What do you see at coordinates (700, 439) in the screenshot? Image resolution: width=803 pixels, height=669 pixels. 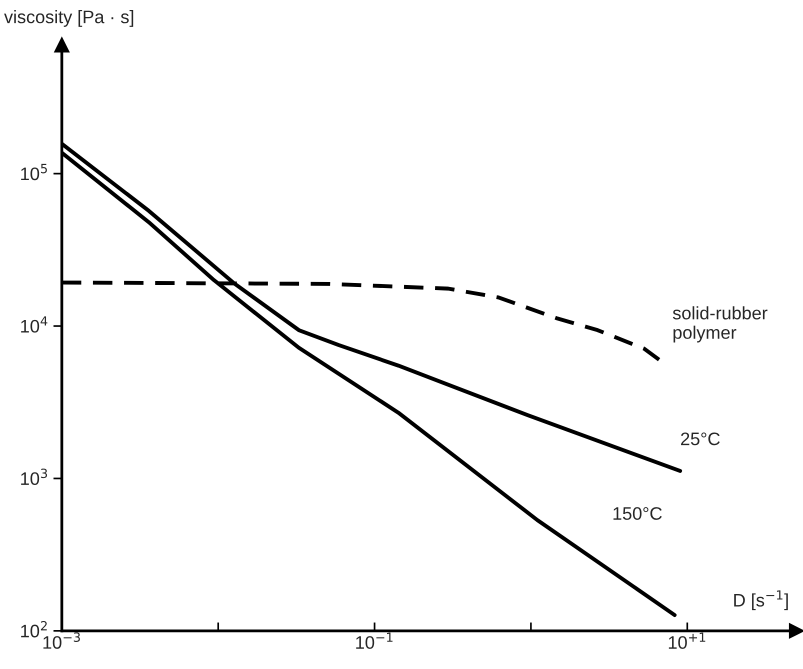 I see `series-label: 25°C` at bounding box center [700, 439].